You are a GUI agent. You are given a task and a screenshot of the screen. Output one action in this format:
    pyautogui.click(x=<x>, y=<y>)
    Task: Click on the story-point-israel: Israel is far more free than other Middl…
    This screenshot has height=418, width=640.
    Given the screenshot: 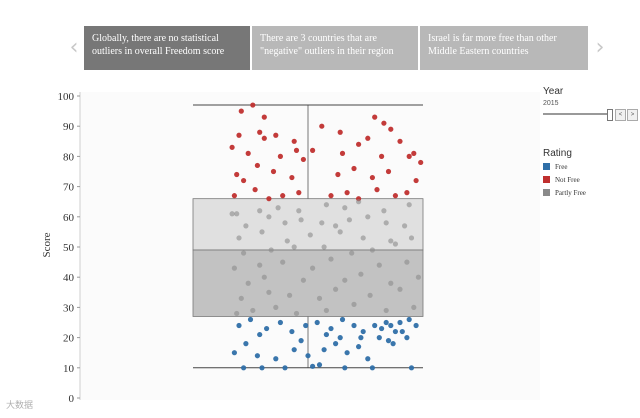 What is the action you would take?
    pyautogui.click(x=505, y=48)
    